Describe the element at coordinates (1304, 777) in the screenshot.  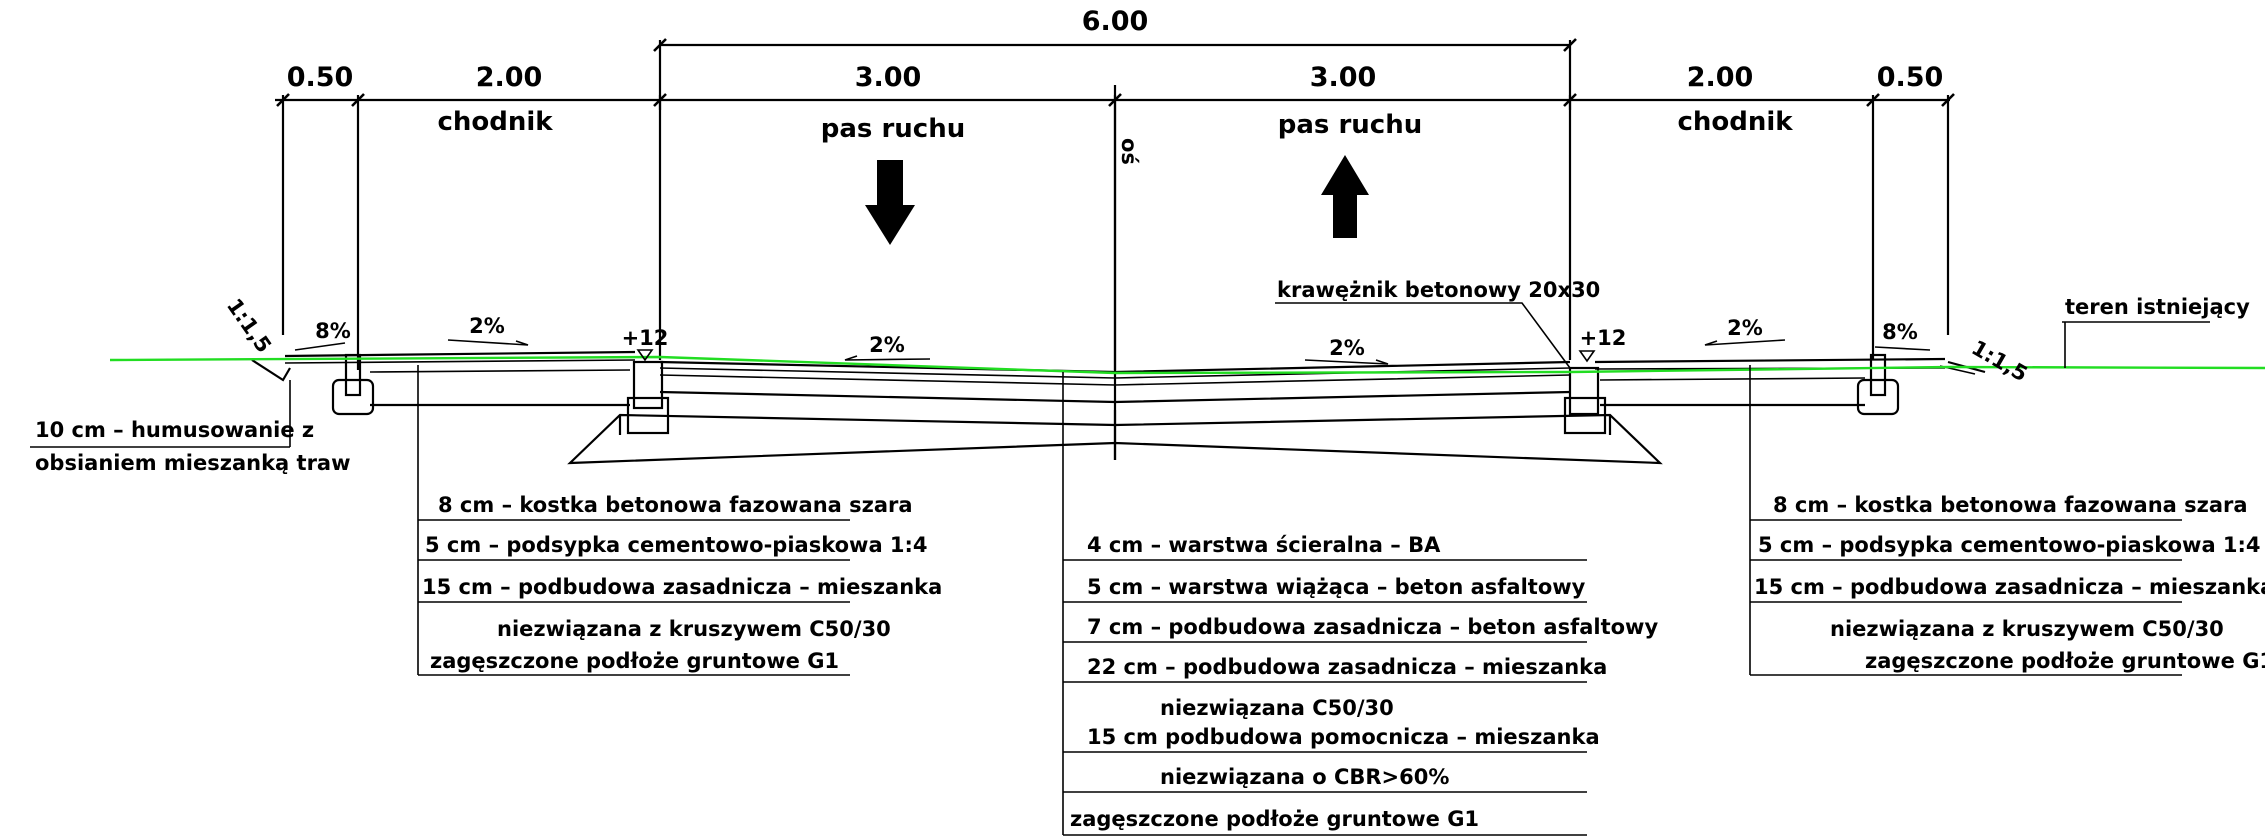
I see `road-line-7: niezwiązana o CBR>60%` at that location.